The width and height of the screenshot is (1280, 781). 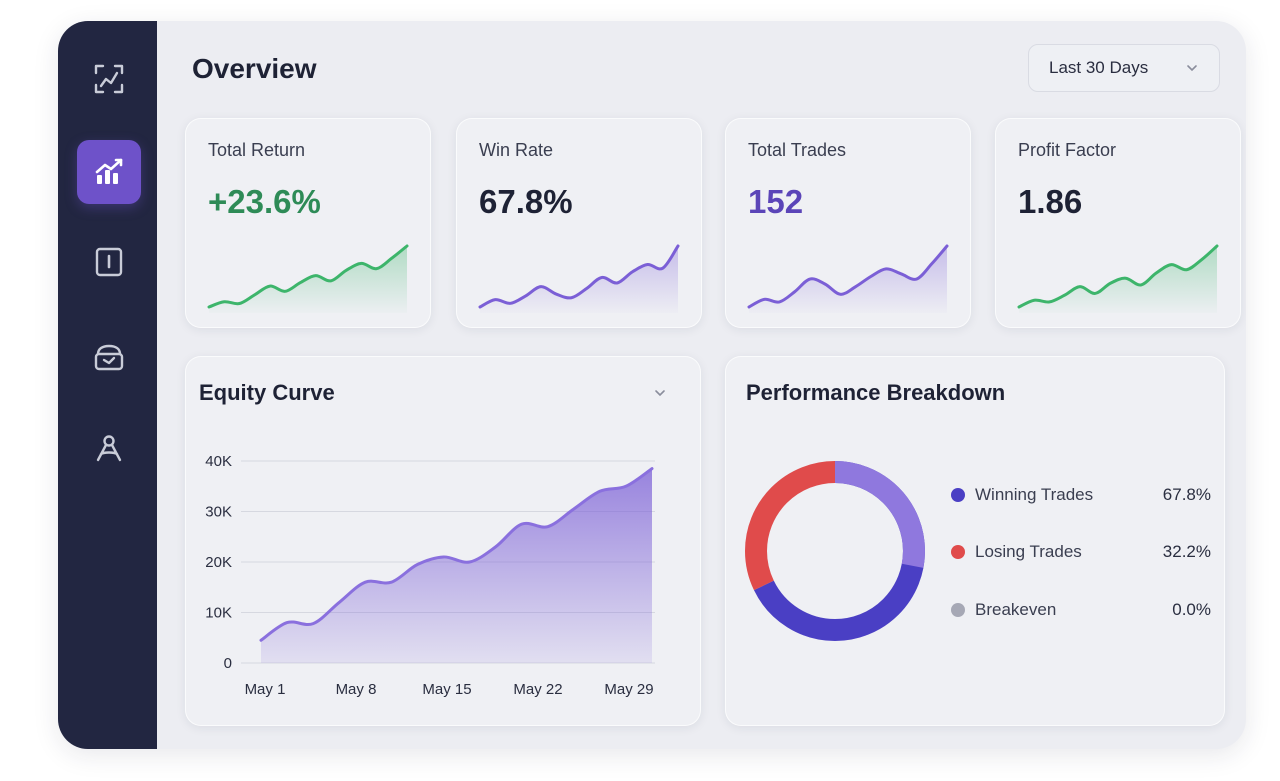 I want to click on legend-row-breakeven: Breakeven 0.0%, so click(x=1081, y=610).